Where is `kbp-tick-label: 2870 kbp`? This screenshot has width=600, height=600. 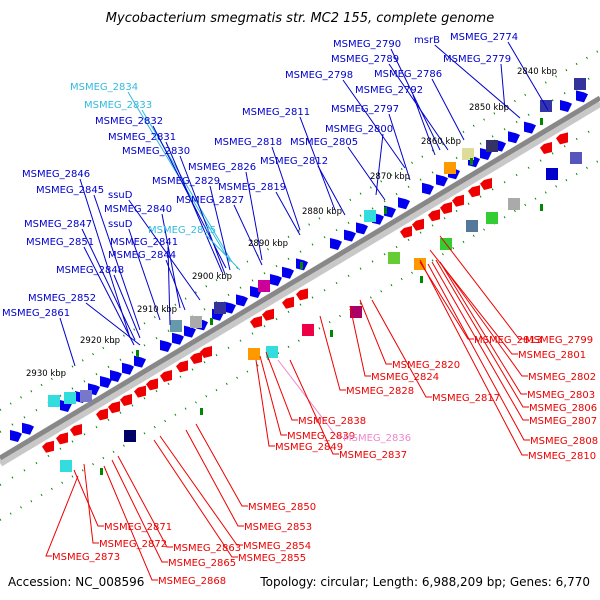 kbp-tick-label: 2870 kbp is located at coordinates (390, 177).